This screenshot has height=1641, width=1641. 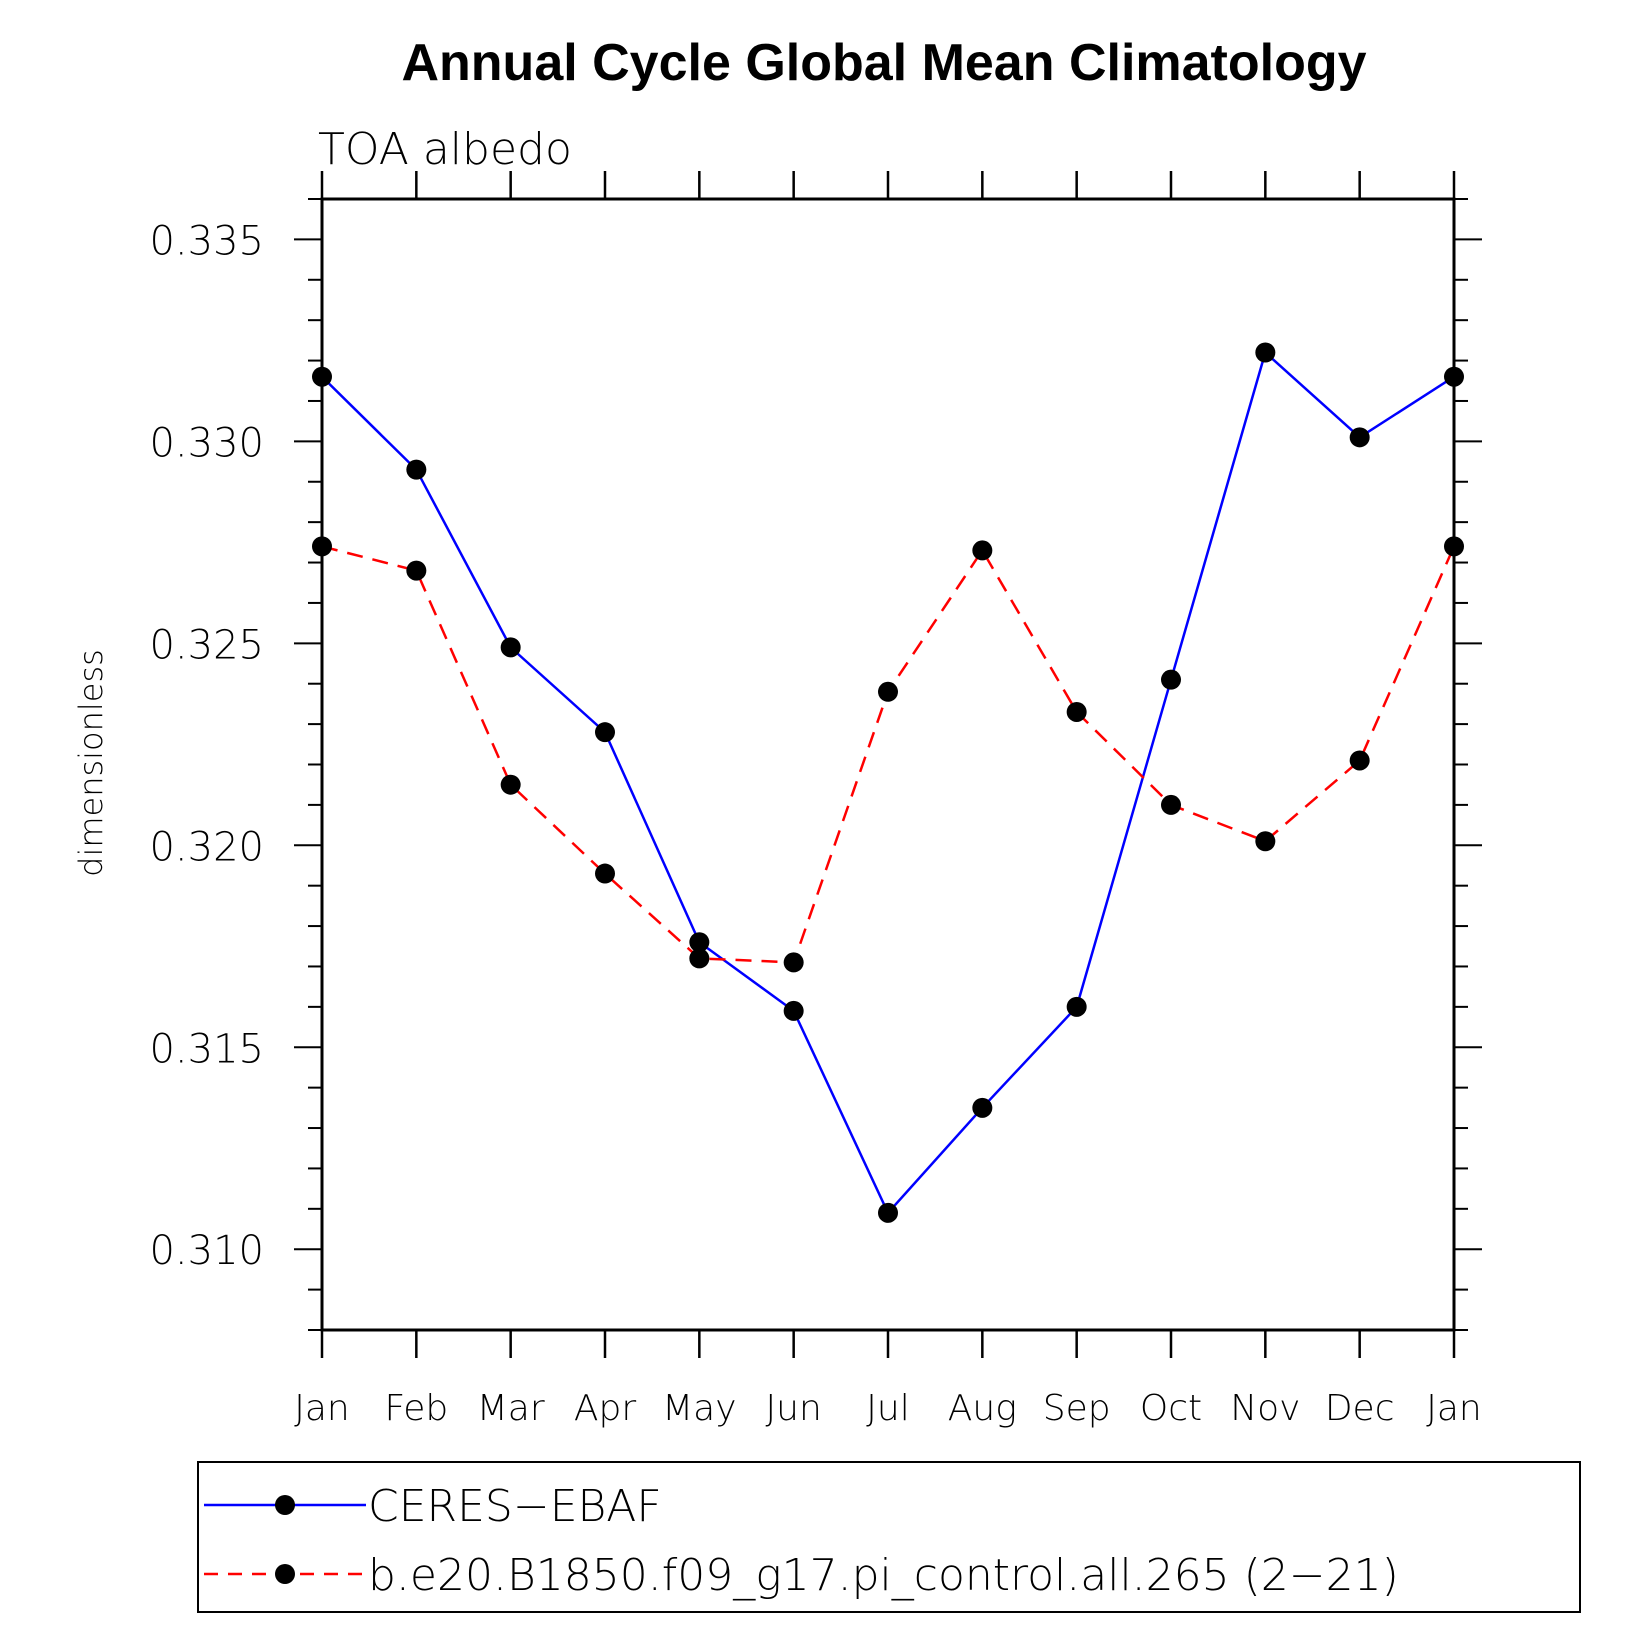 What do you see at coordinates (605, 1408) in the screenshot?
I see `x-tick-label: Apr` at bounding box center [605, 1408].